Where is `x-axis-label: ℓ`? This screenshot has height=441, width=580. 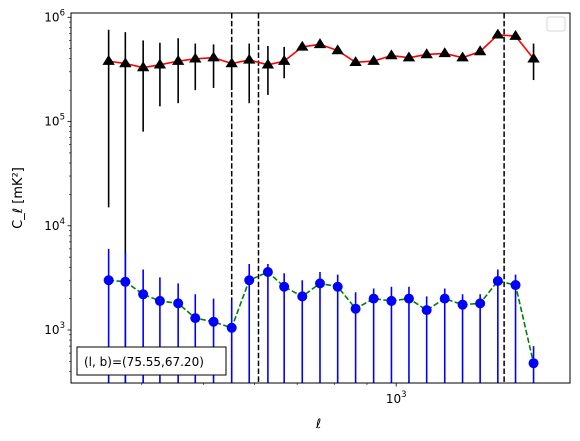 x-axis-label: ℓ is located at coordinates (318, 424).